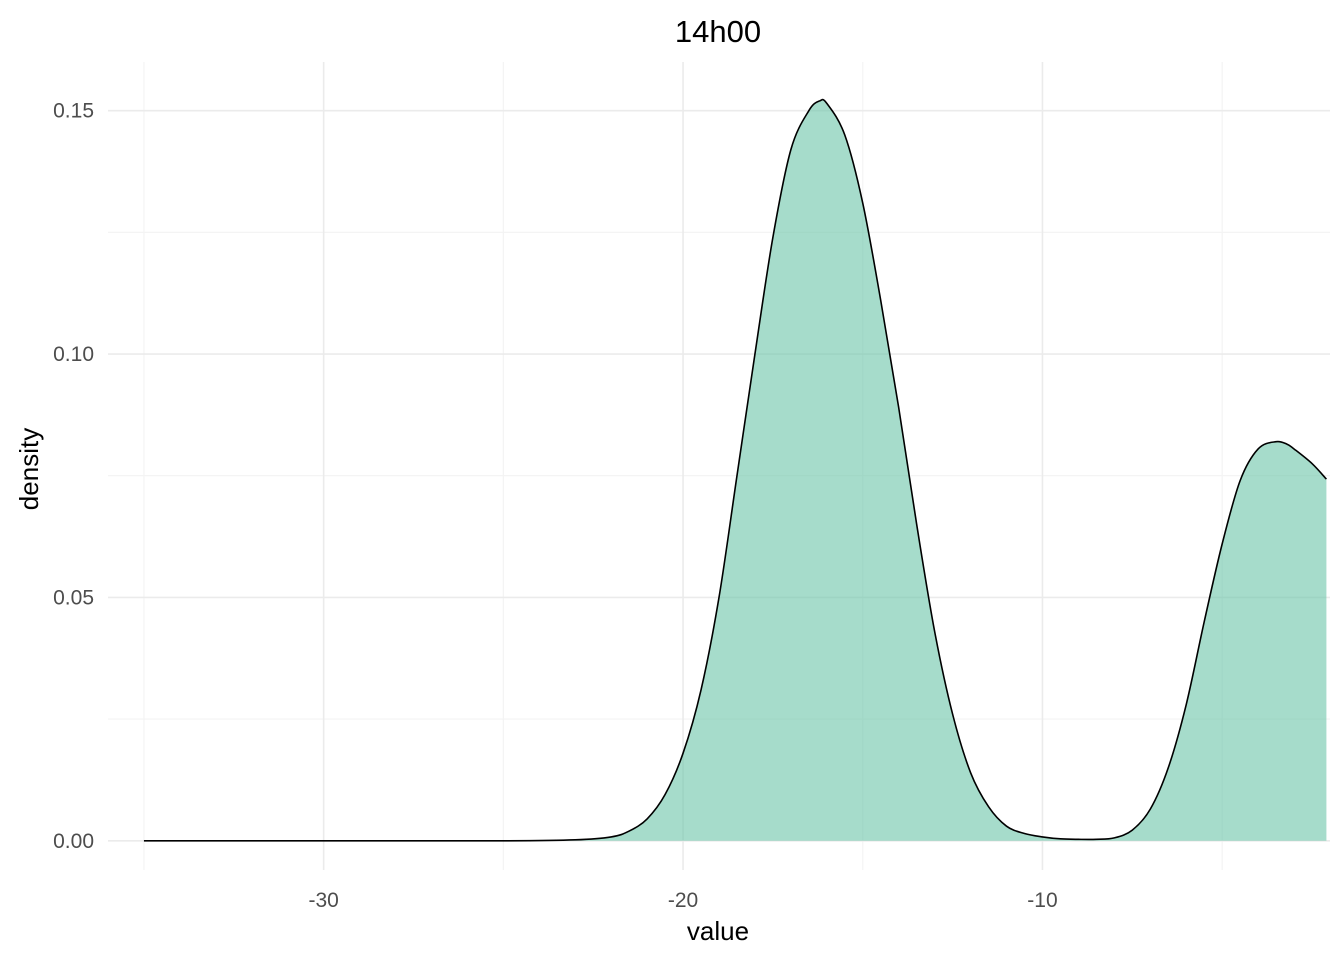  Describe the element at coordinates (73, 841) in the screenshot. I see `y-tick-label: 0.00` at that location.